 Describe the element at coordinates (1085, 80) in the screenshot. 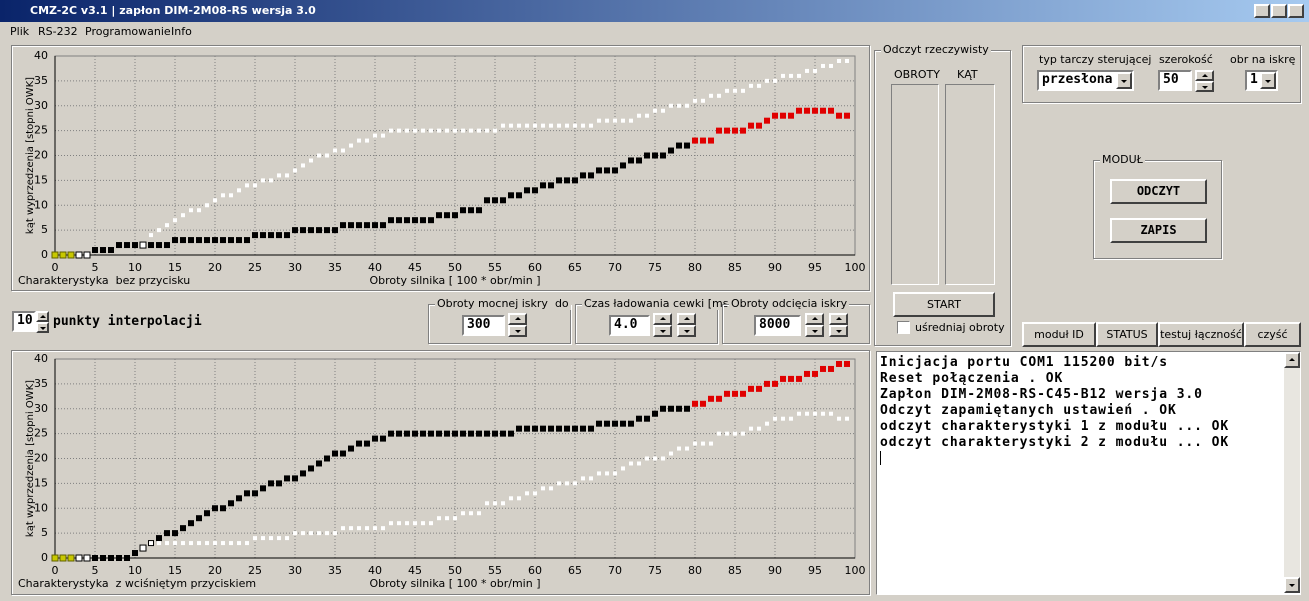

I see `disc-type-select: przesłona` at that location.